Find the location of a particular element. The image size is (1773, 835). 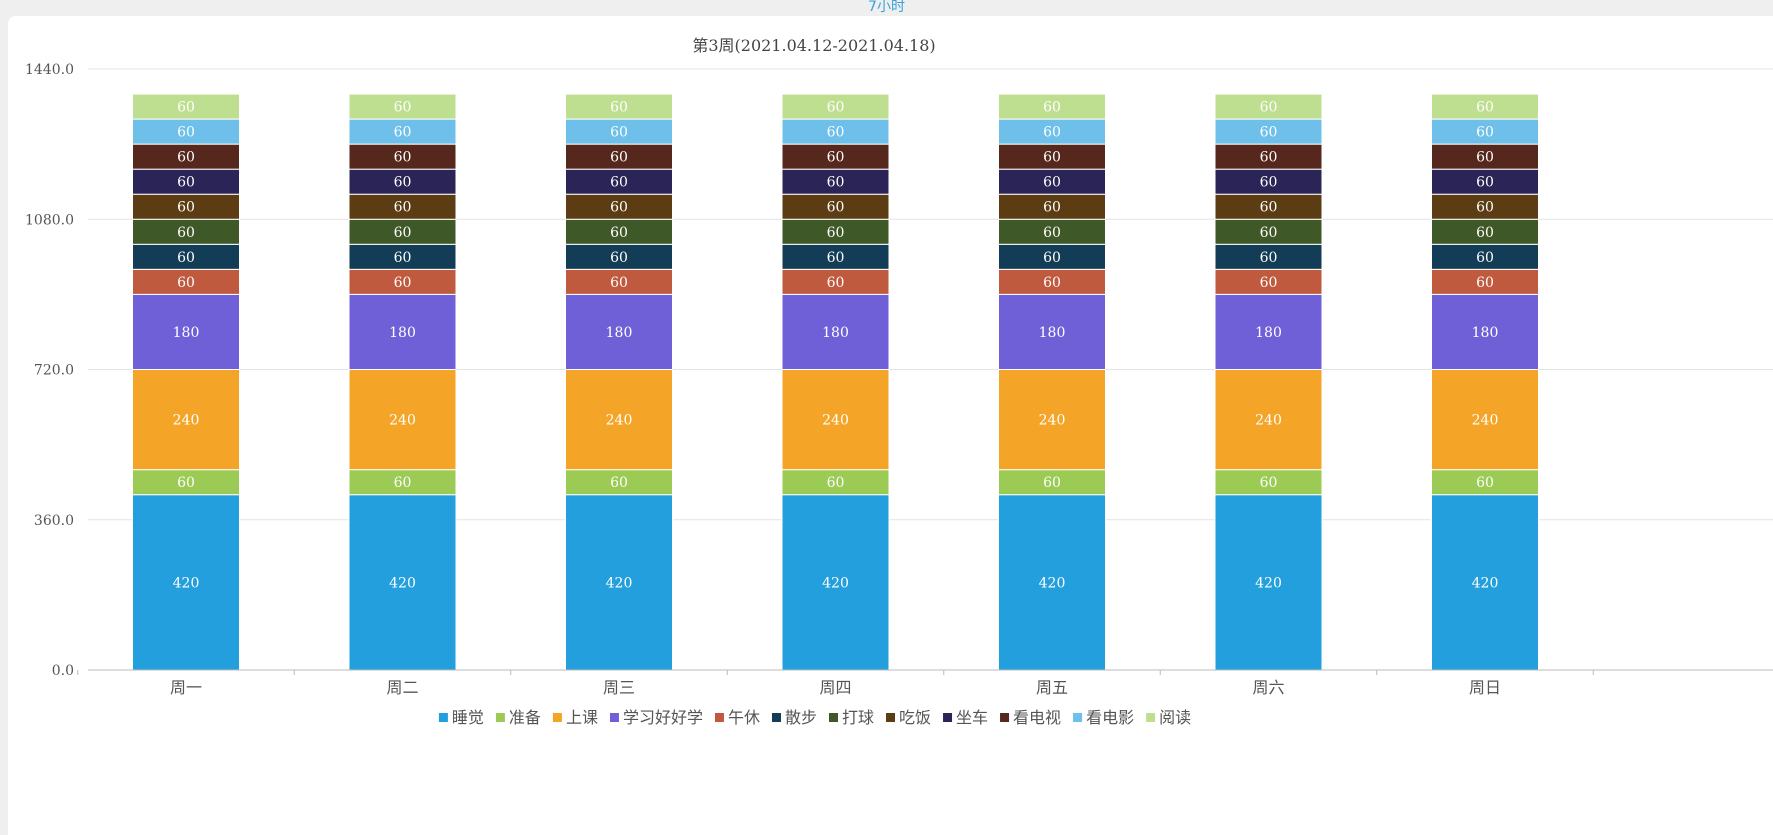

legend-item: 阅读 is located at coordinates (1168, 717).